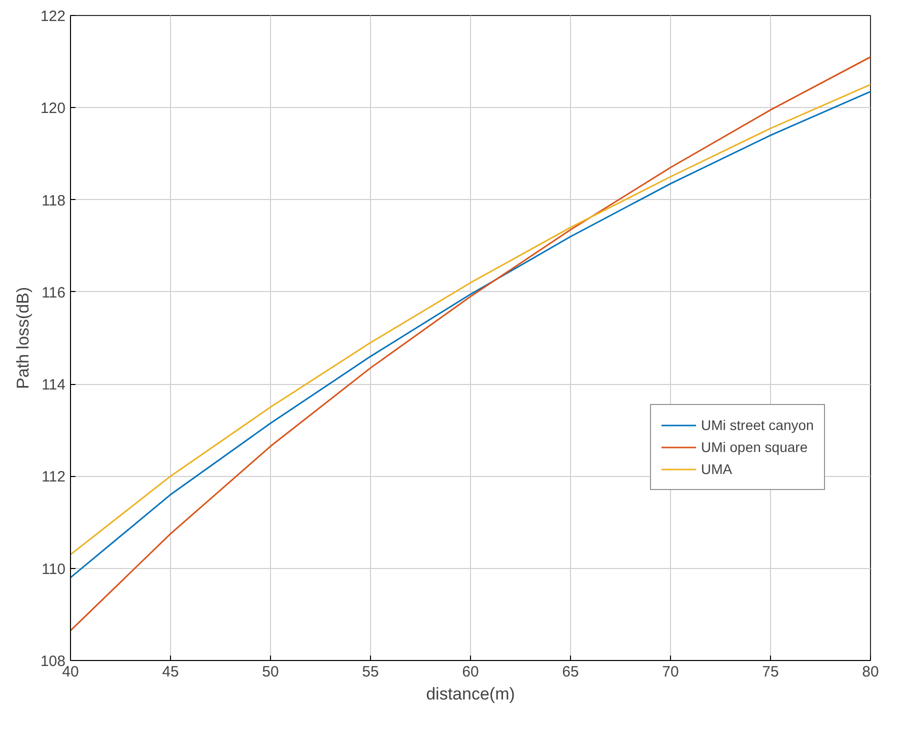 This screenshot has width=920, height=736. I want to click on x-tick-label: 45, so click(170, 672).